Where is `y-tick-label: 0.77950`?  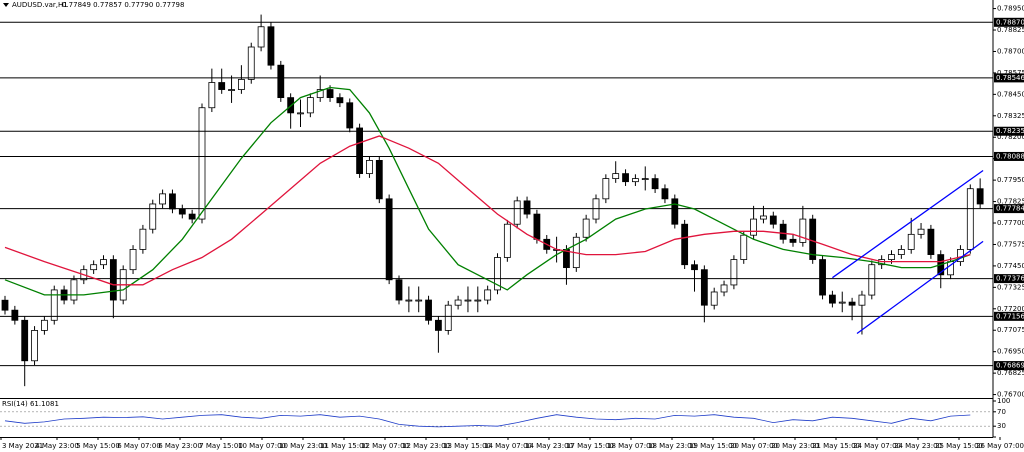 y-tick-label: 0.77950 is located at coordinates (1010, 180).